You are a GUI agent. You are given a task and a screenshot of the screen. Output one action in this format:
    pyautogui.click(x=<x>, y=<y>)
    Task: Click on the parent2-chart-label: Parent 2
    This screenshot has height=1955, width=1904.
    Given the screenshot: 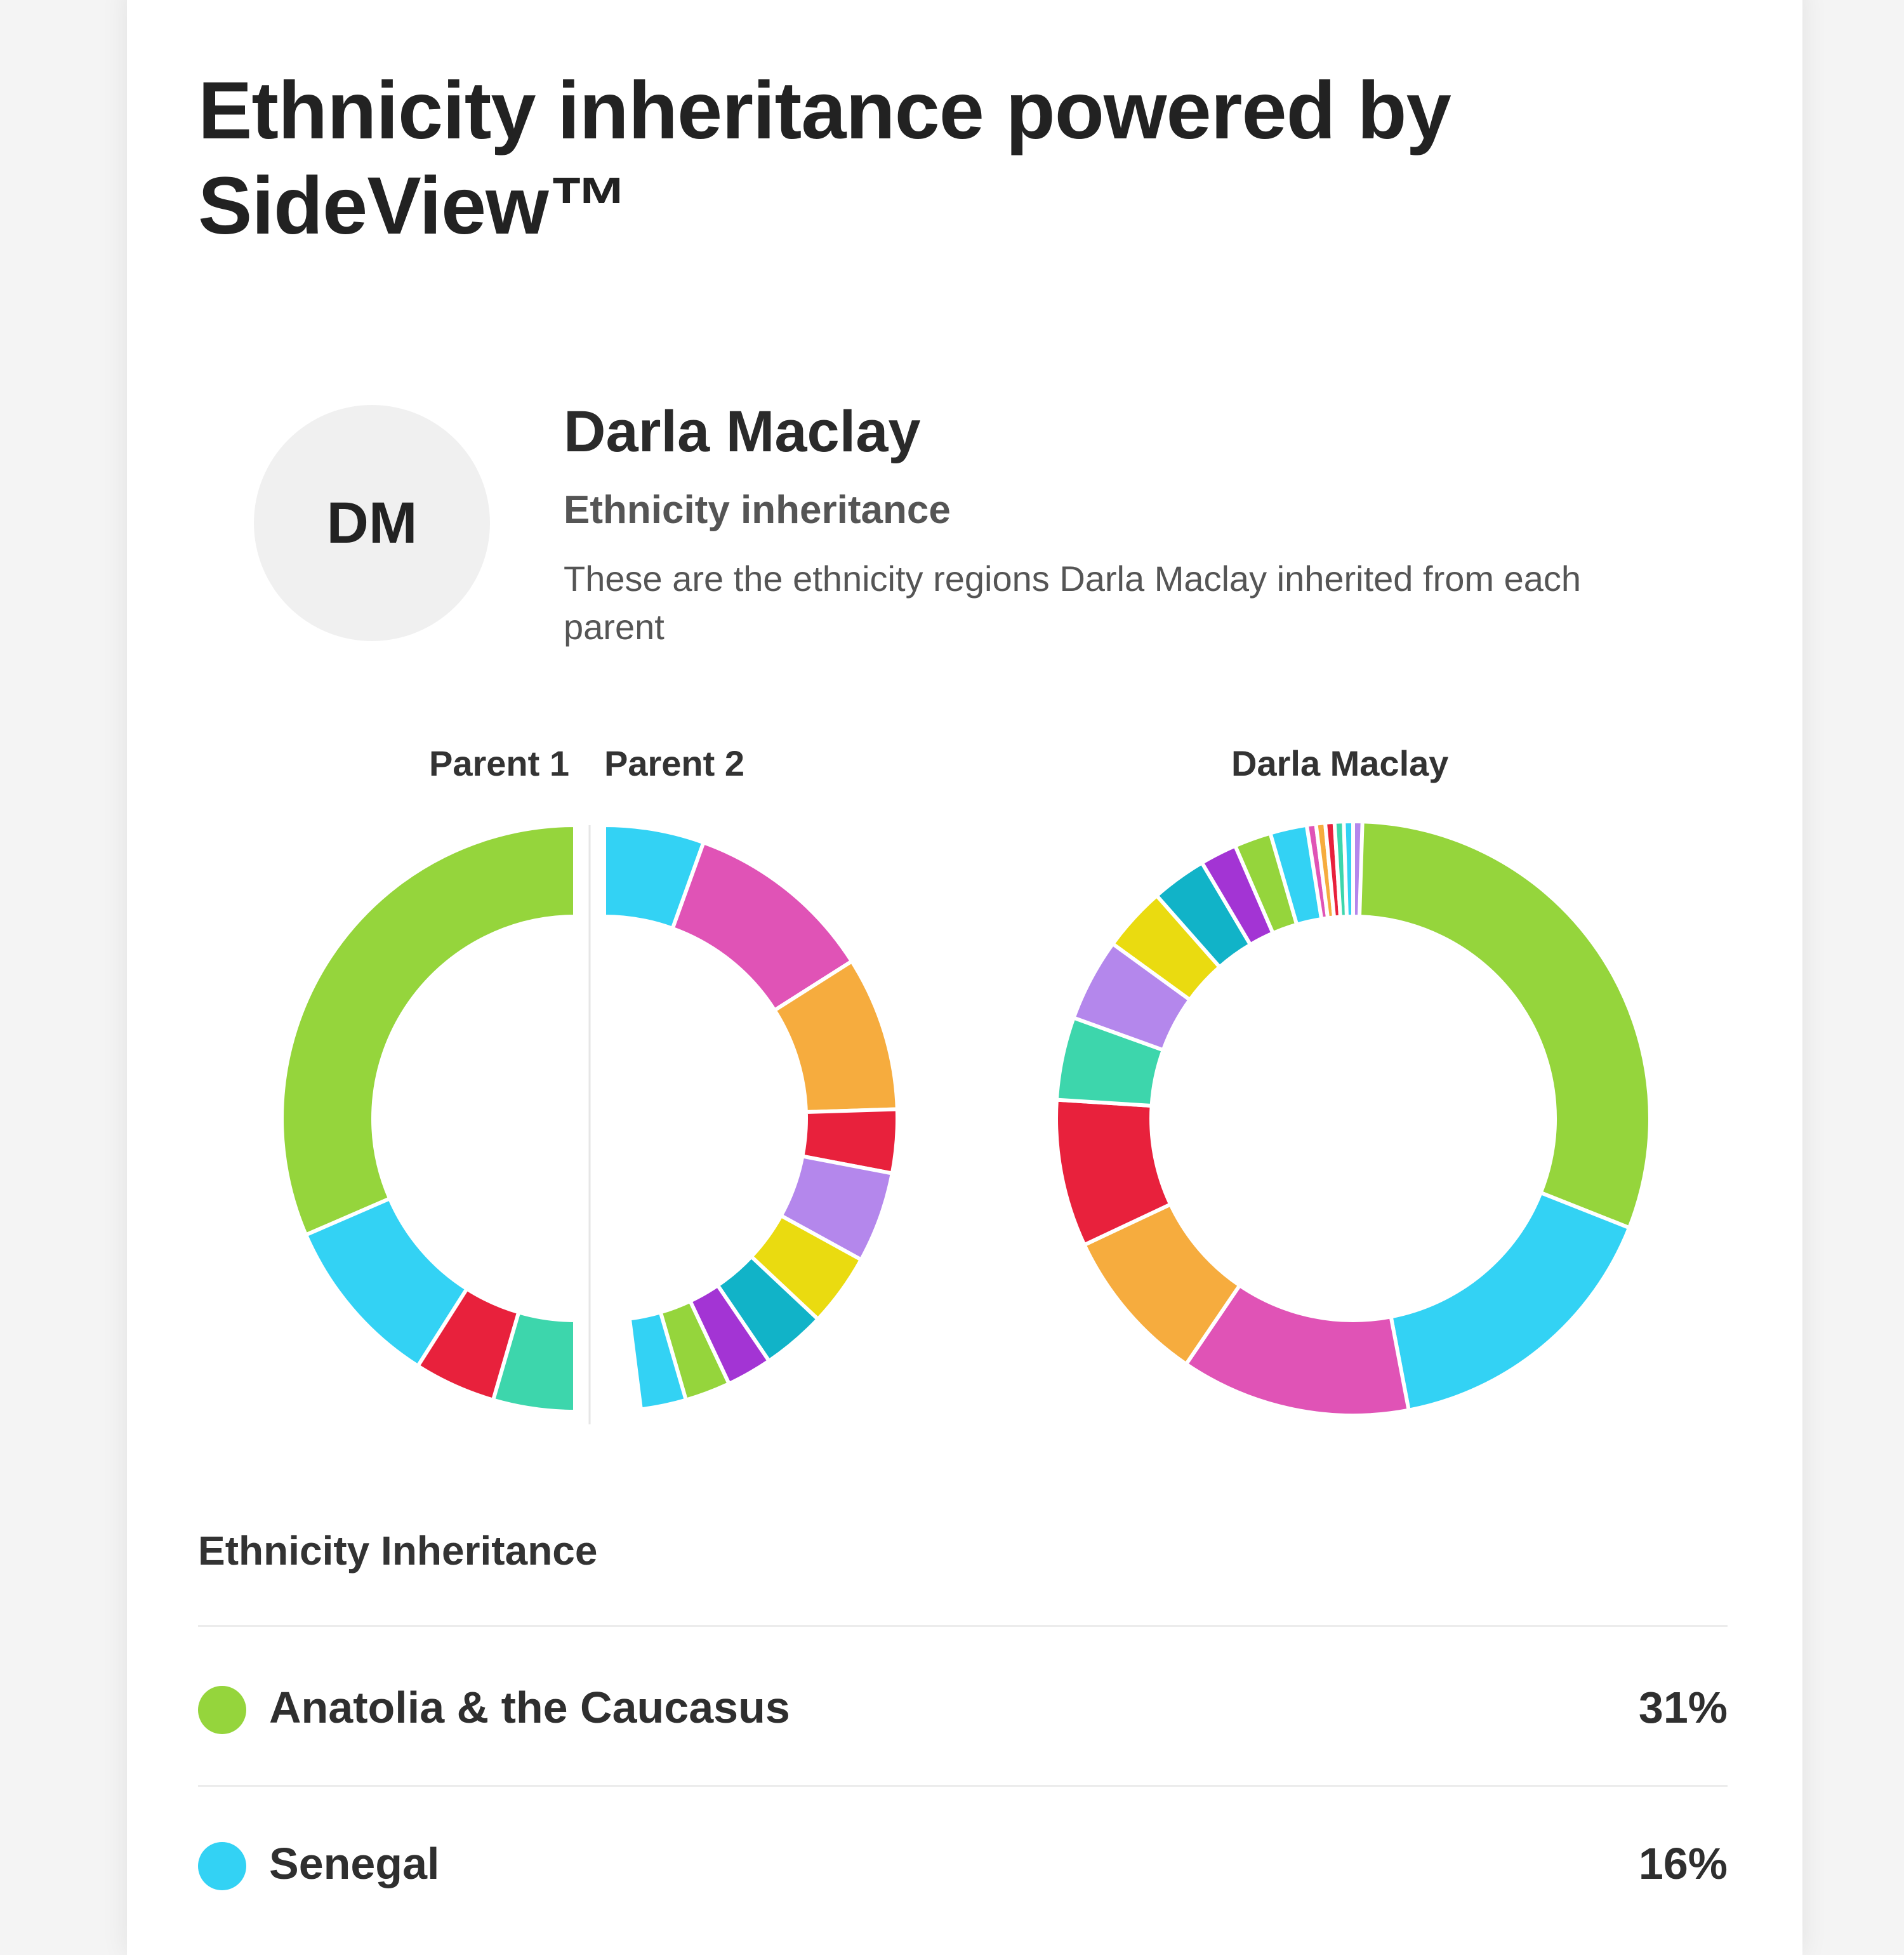 What is the action you would take?
    pyautogui.click(x=674, y=763)
    